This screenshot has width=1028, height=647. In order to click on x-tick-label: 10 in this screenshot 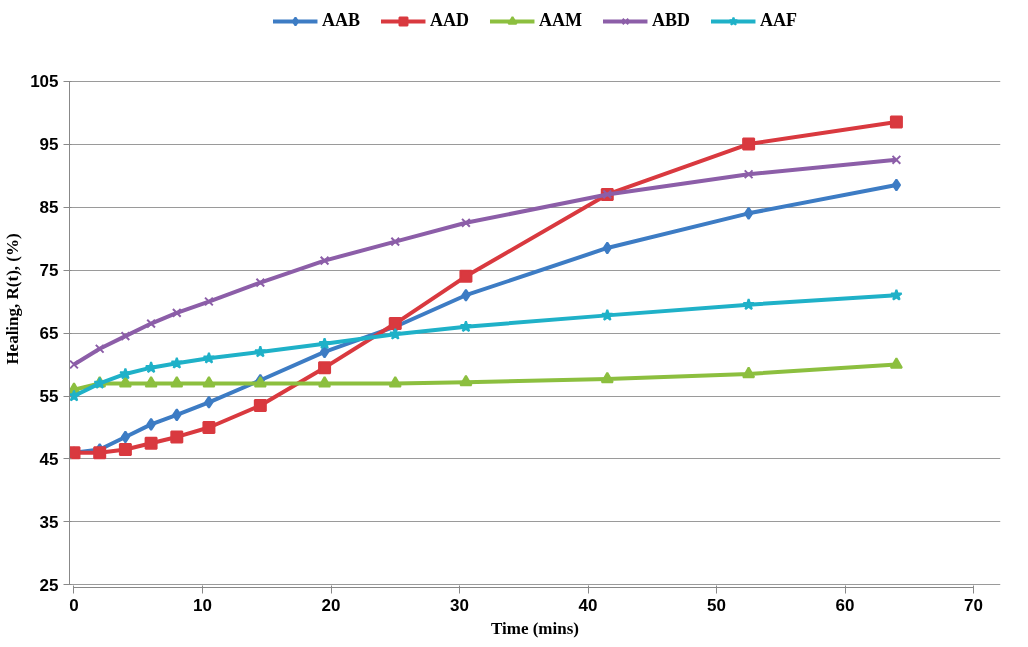, I will do `click(202, 605)`.